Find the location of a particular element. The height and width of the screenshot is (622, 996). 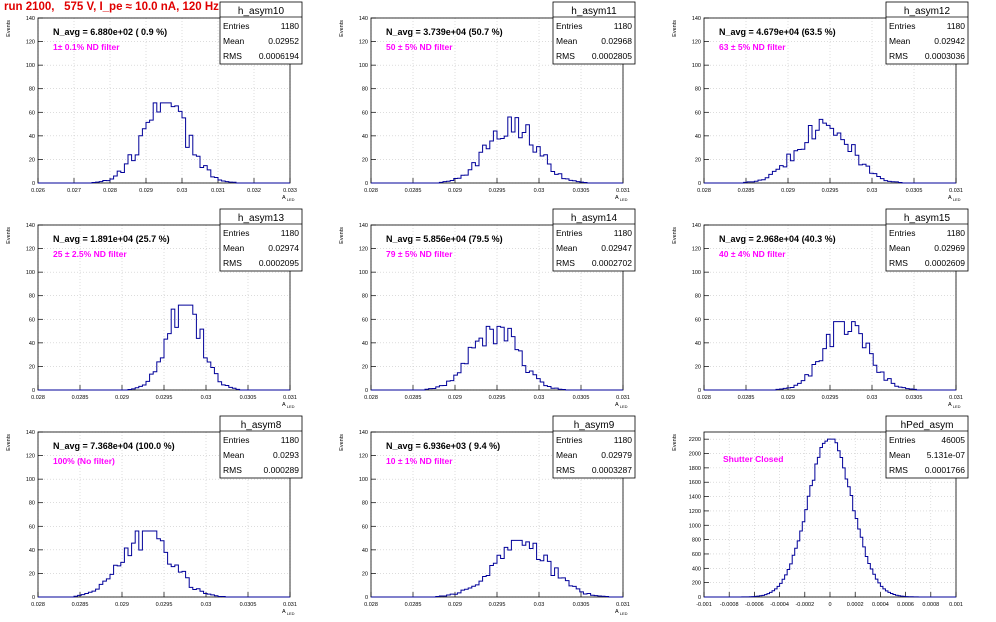

navg-label: N_avg = 1.891e+04 (25.7 %) is located at coordinates (111, 239).